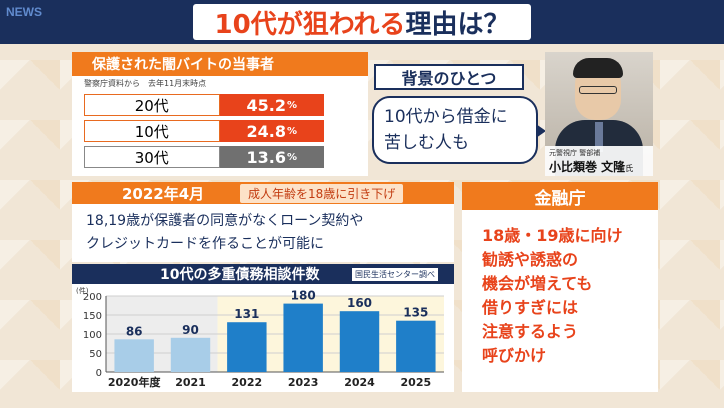  What do you see at coordinates (205, 244) in the screenshot?
I see `desc-line: クレジットカードを作ることが可能に` at bounding box center [205, 244].